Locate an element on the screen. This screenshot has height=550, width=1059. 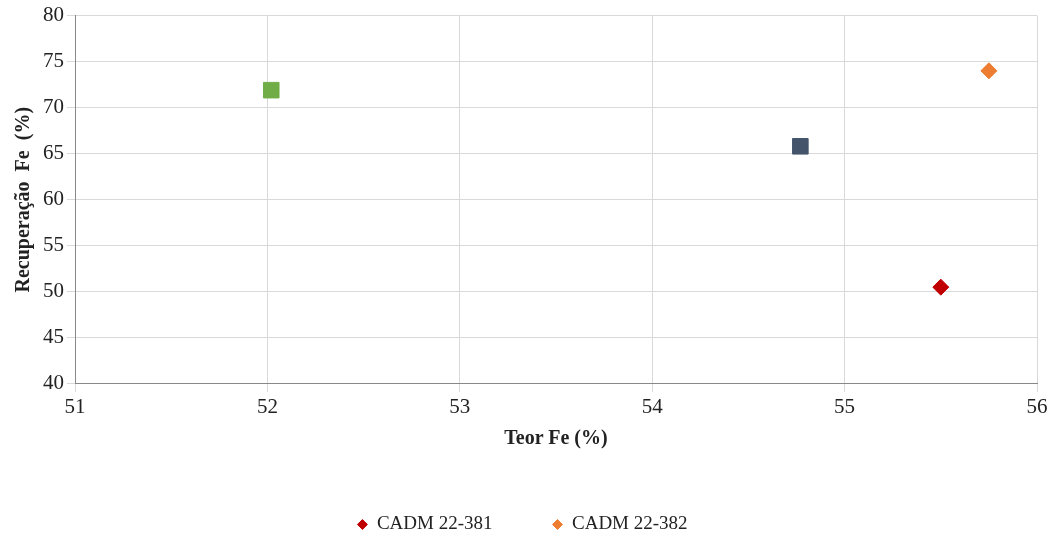
y-tick-label: 60 is located at coordinates (53, 198).